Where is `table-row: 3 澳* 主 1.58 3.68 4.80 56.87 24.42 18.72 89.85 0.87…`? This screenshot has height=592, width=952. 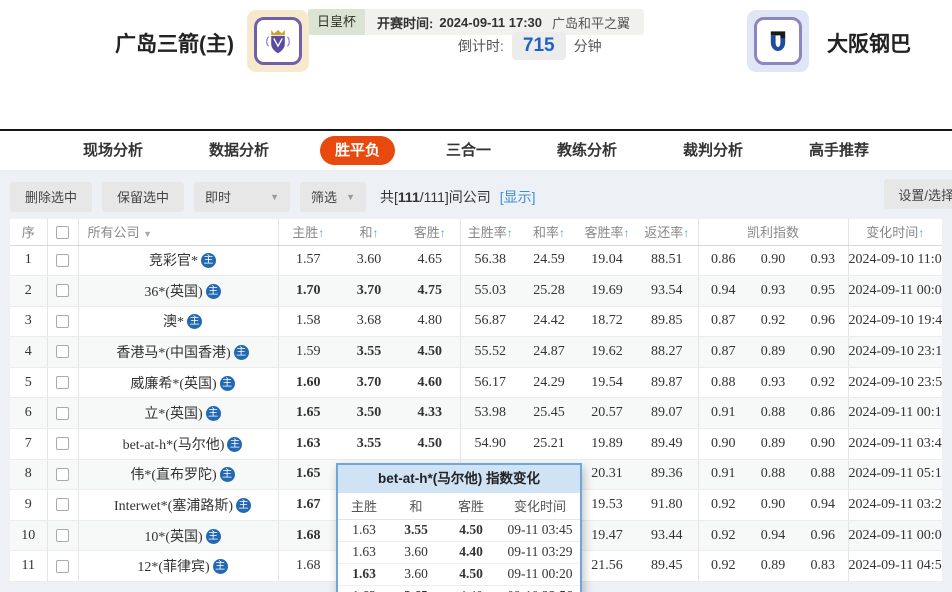
table-row: 3 澳* 主 1.58 3.68 4.80 56.87 24.42 18.72 89.85 0.87… is located at coordinates (476, 322).